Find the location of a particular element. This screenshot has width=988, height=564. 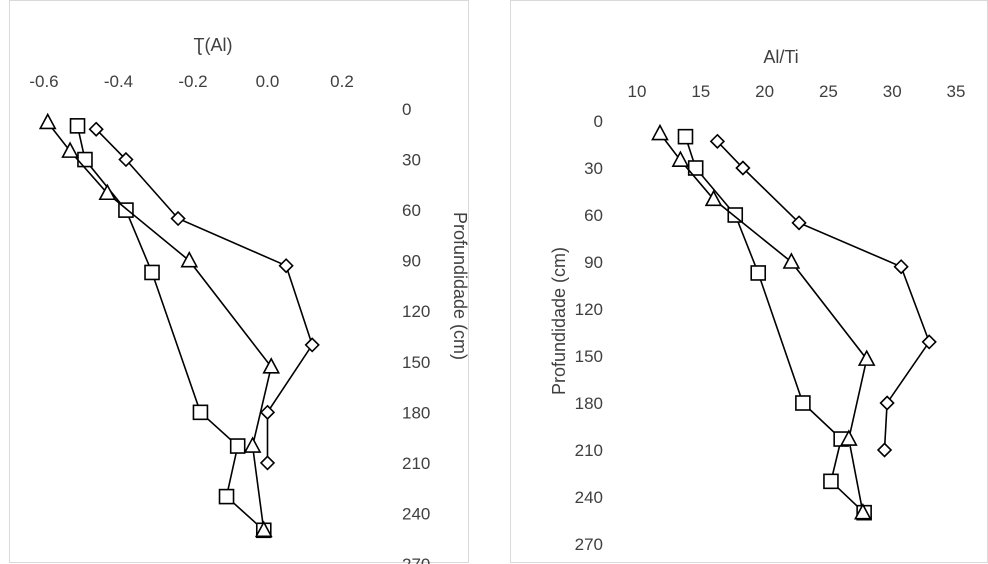

x-tick-label: 10 is located at coordinates (637, 91).